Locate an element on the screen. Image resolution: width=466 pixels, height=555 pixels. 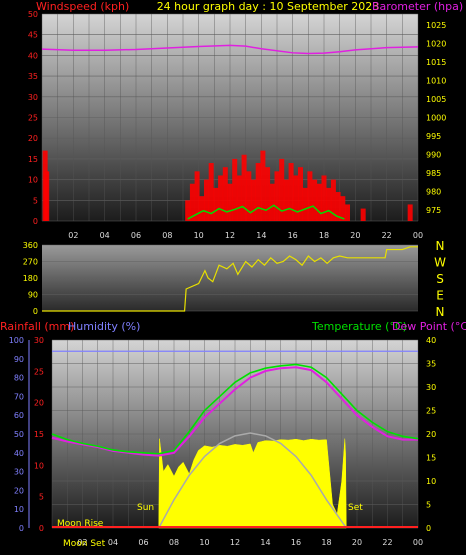
rainfall-axis-title: Rainfall (mm) is located at coordinates (37, 326).